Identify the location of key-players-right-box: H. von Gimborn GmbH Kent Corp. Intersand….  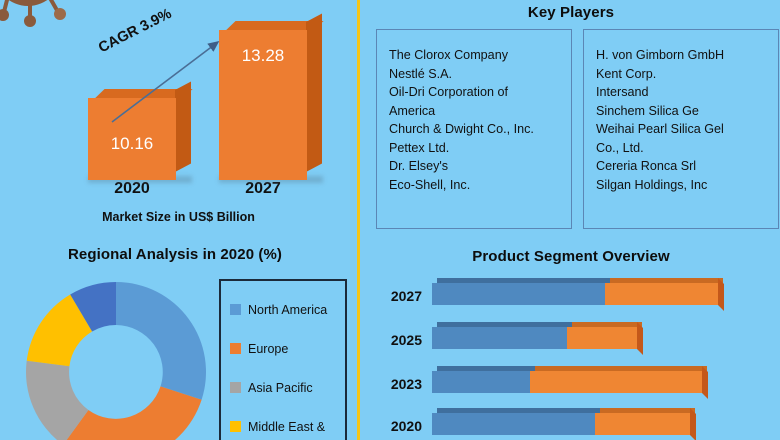
(681, 129).